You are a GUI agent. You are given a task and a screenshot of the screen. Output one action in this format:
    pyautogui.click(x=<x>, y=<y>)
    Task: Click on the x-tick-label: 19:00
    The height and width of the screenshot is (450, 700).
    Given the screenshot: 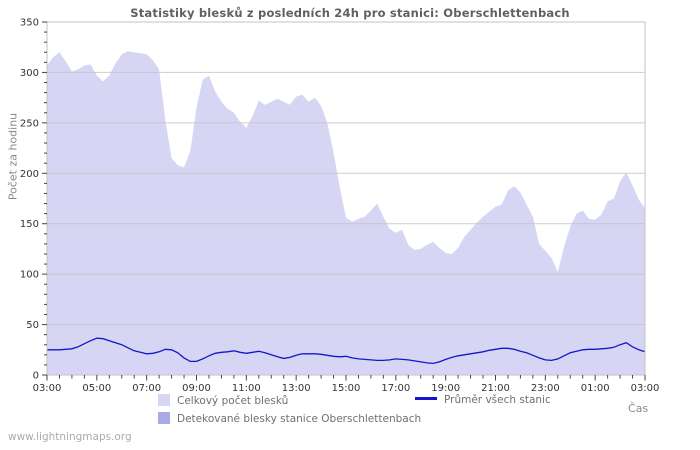 What is the action you would take?
    pyautogui.click(x=445, y=388)
    